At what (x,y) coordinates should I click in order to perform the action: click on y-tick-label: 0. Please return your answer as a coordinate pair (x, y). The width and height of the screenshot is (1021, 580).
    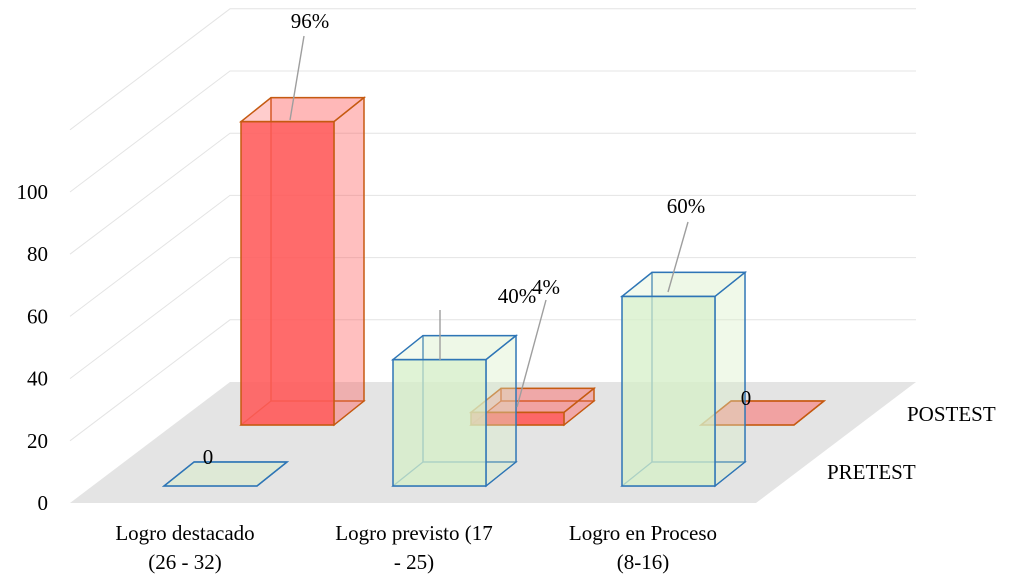
    Looking at the image, I should click on (43, 503).